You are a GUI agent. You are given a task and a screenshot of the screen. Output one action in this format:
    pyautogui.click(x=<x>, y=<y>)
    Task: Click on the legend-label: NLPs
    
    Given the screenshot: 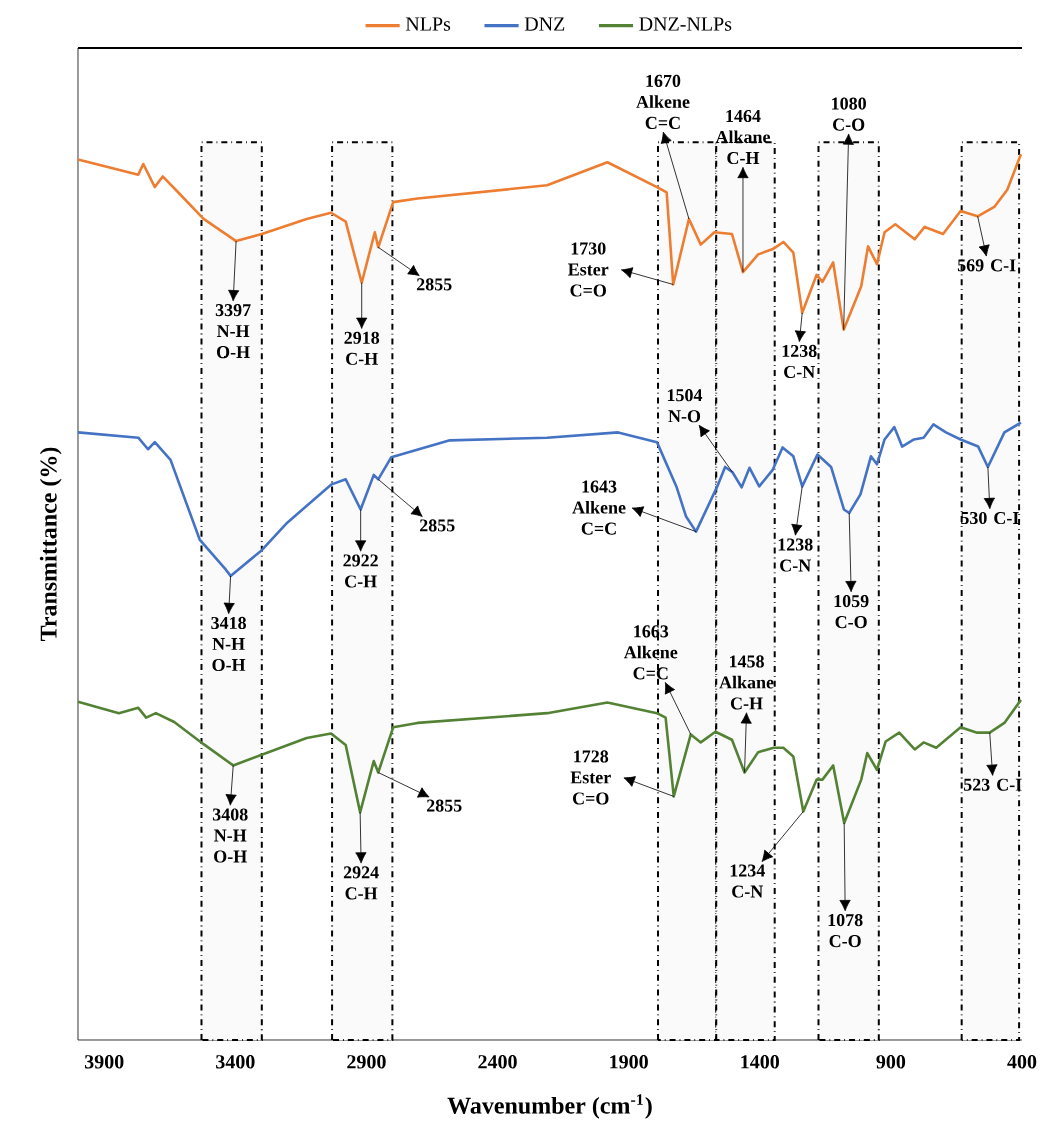 What is the action you would take?
    pyautogui.click(x=428, y=24)
    